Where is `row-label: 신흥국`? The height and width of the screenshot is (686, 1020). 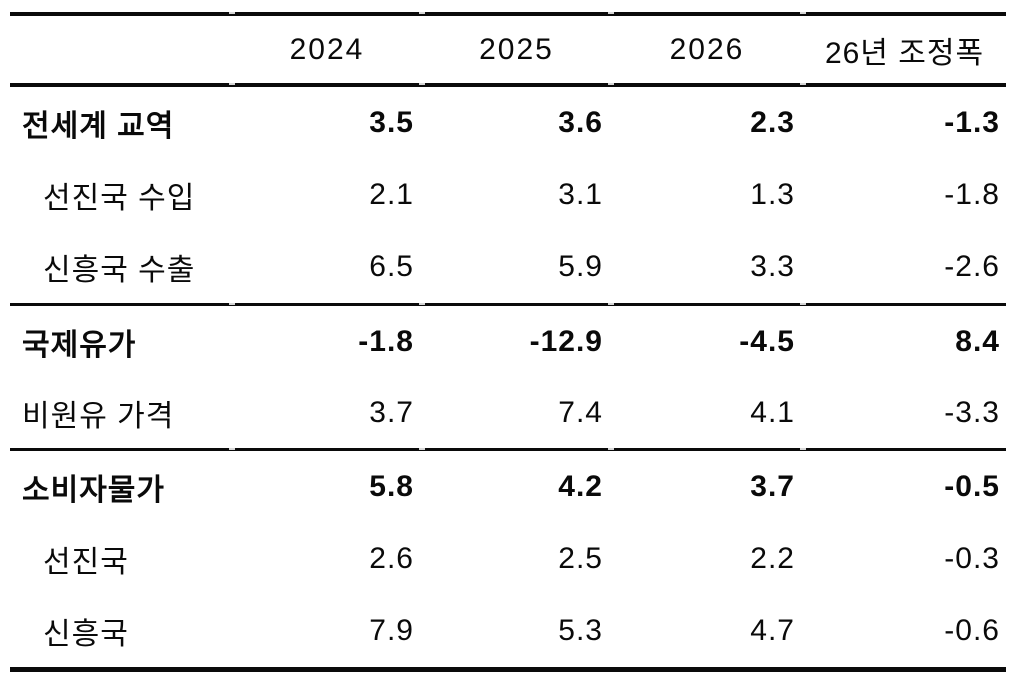
row-label: 신흥국 is located at coordinates (86, 634).